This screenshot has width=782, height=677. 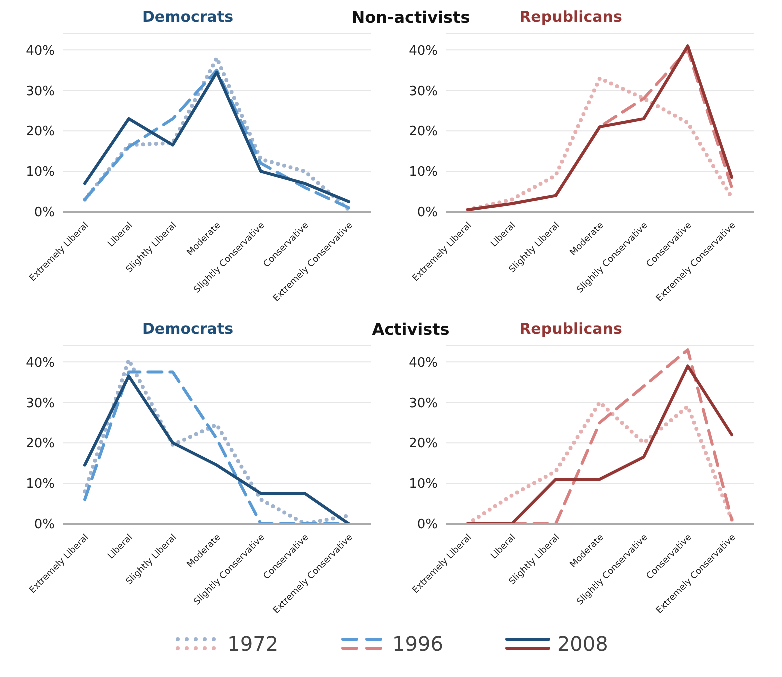 What do you see at coordinates (410, 17) in the screenshot?
I see `text: Non-activists` at bounding box center [410, 17].